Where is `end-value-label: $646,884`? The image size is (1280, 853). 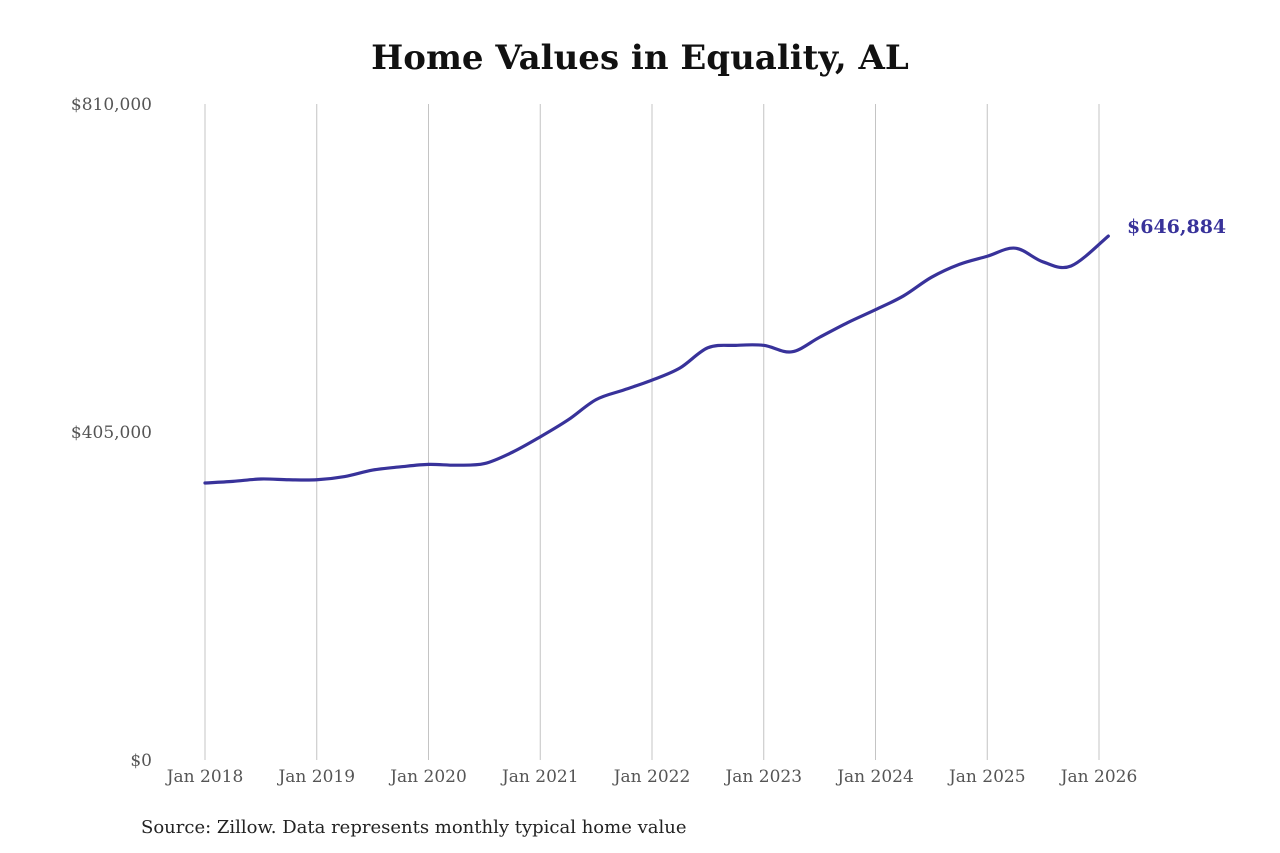 end-value-label: $646,884 is located at coordinates (1176, 227).